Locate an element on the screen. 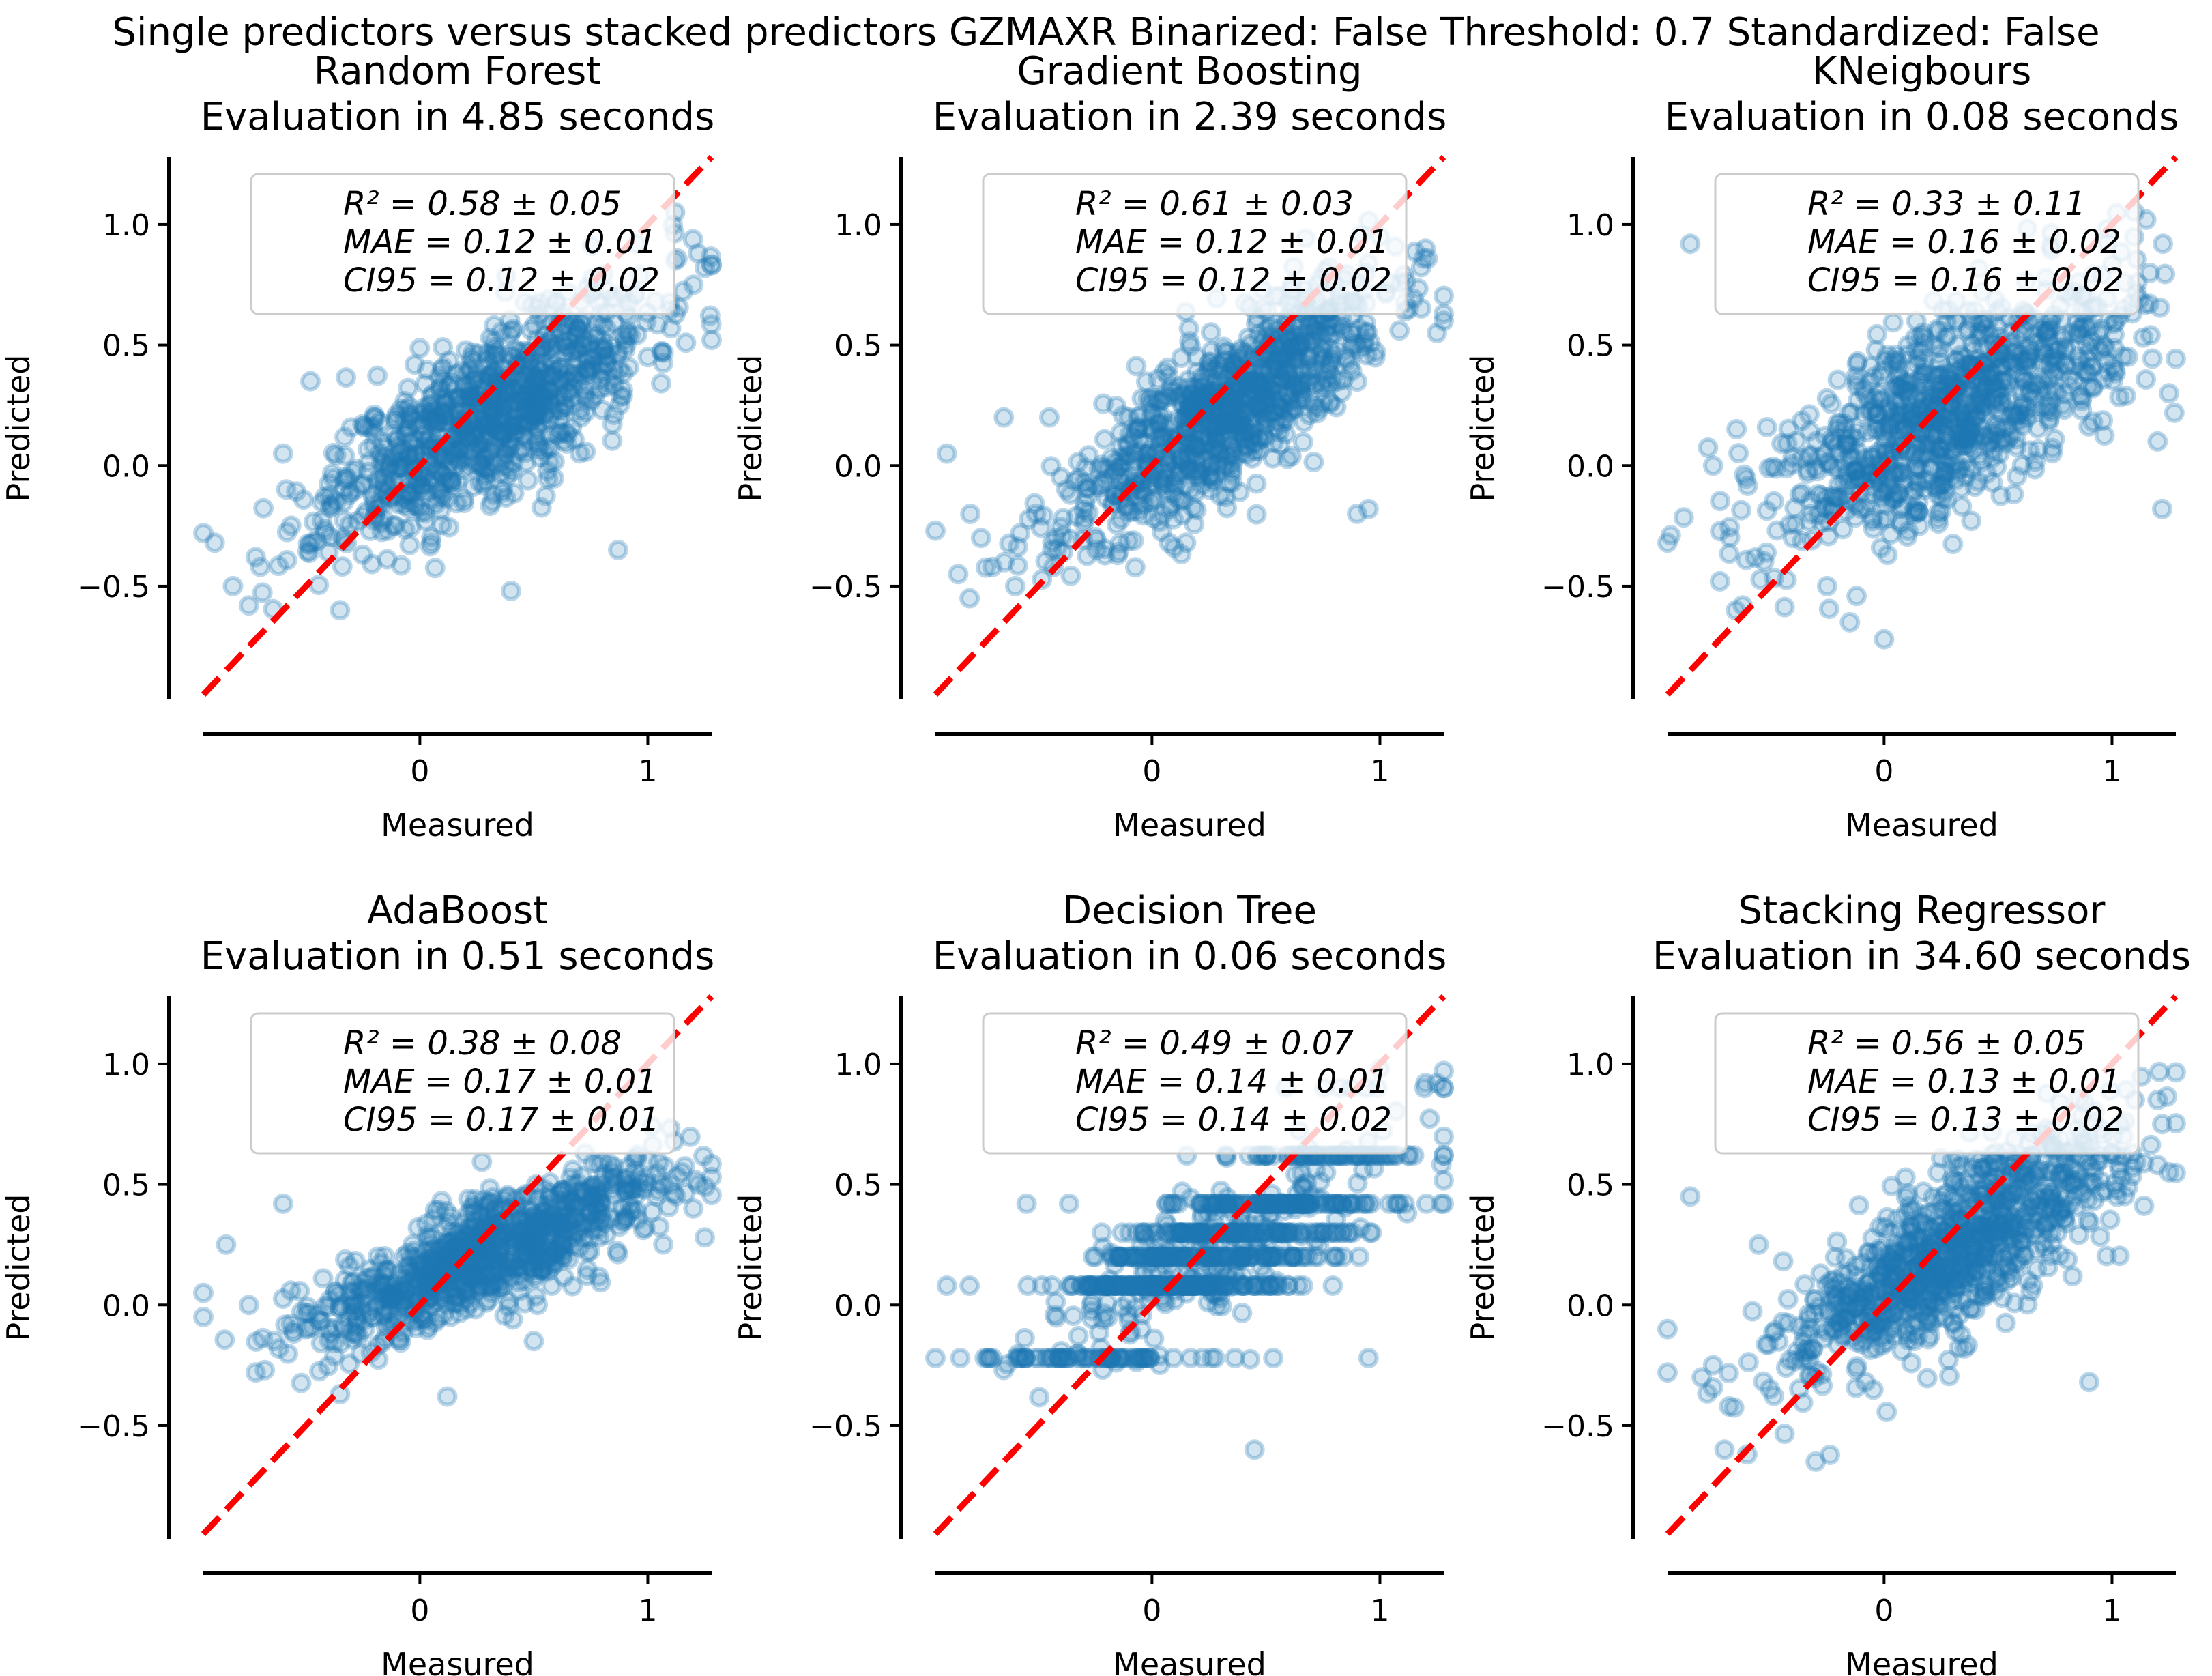 This screenshot has height=1676, width=2212. x-tick-label: 1 is located at coordinates (647, 1610).